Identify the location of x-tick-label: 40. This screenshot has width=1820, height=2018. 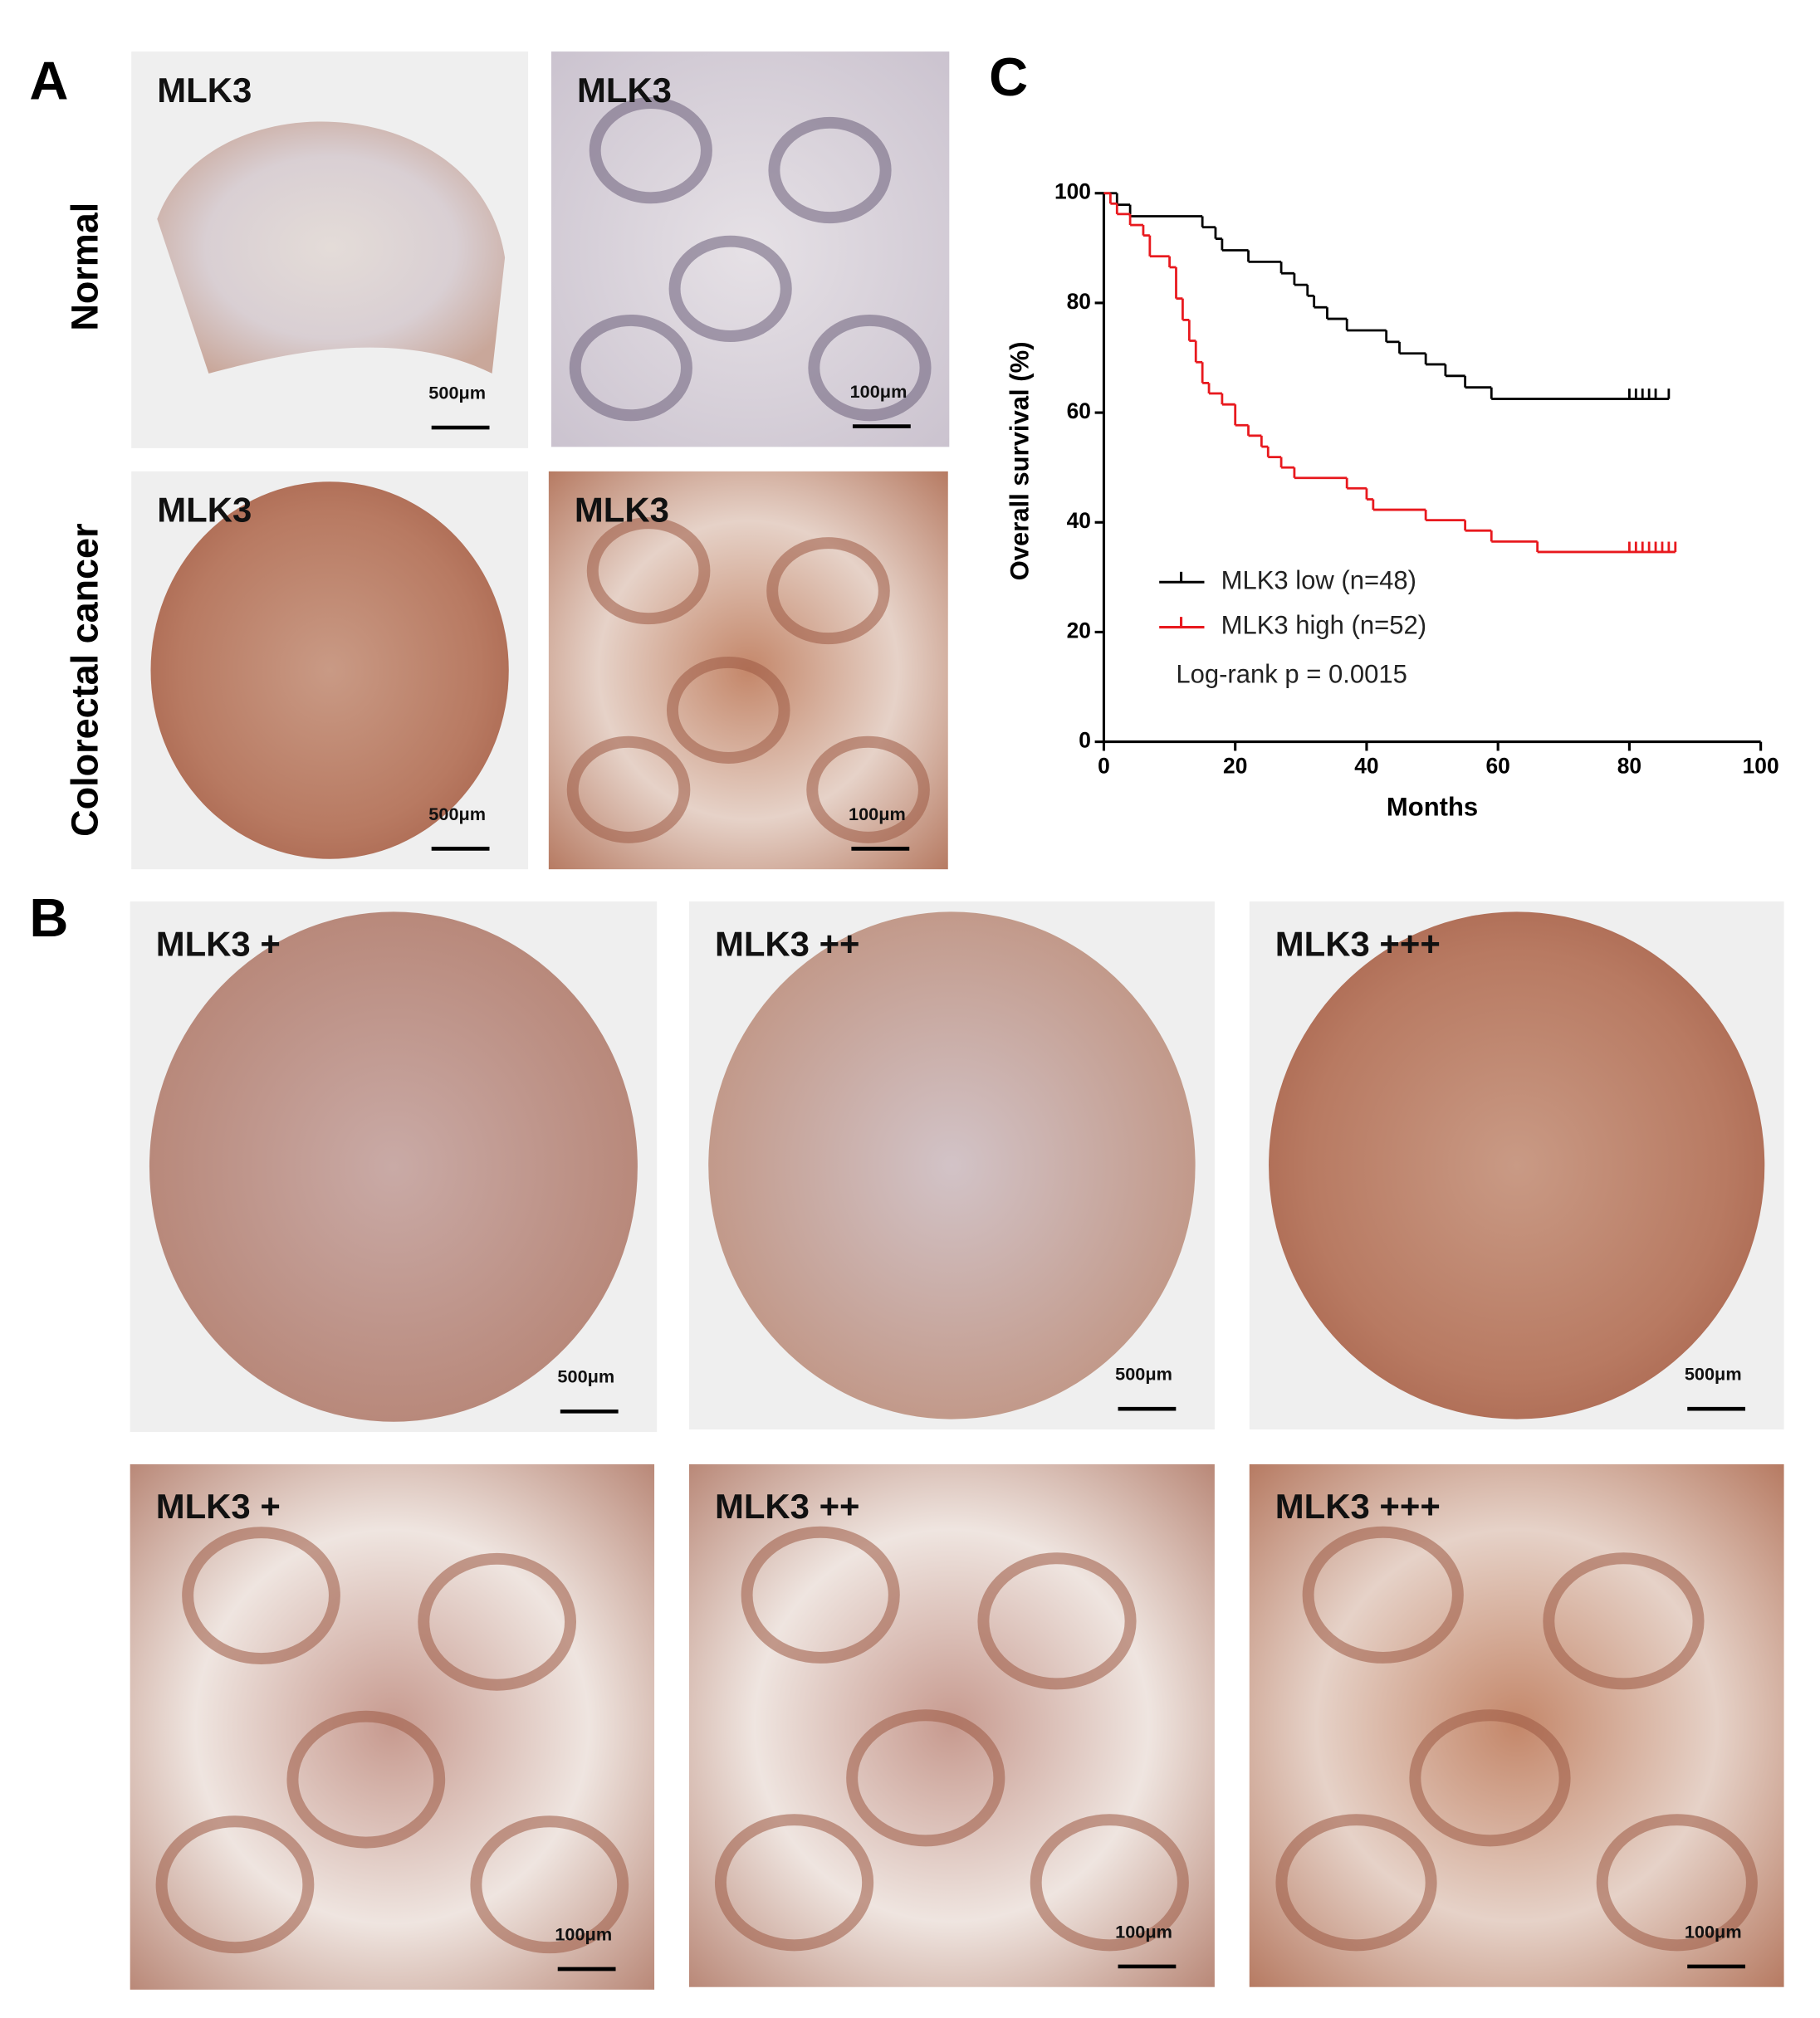
(1366, 767).